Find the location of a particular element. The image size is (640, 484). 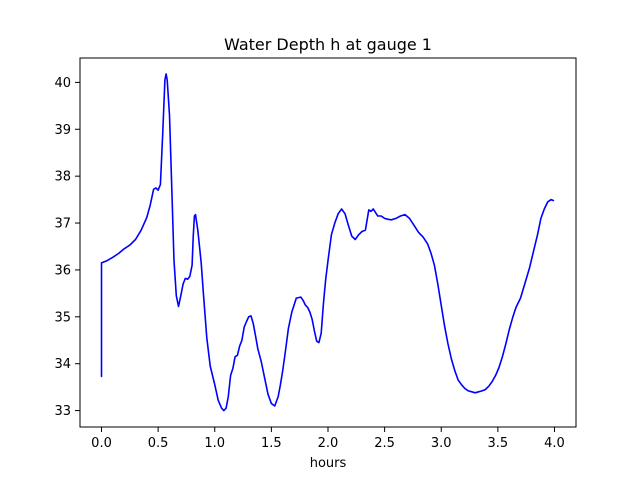

y-axis: 33 34 35 36 37 38 39 40 is located at coordinates (67, 247).